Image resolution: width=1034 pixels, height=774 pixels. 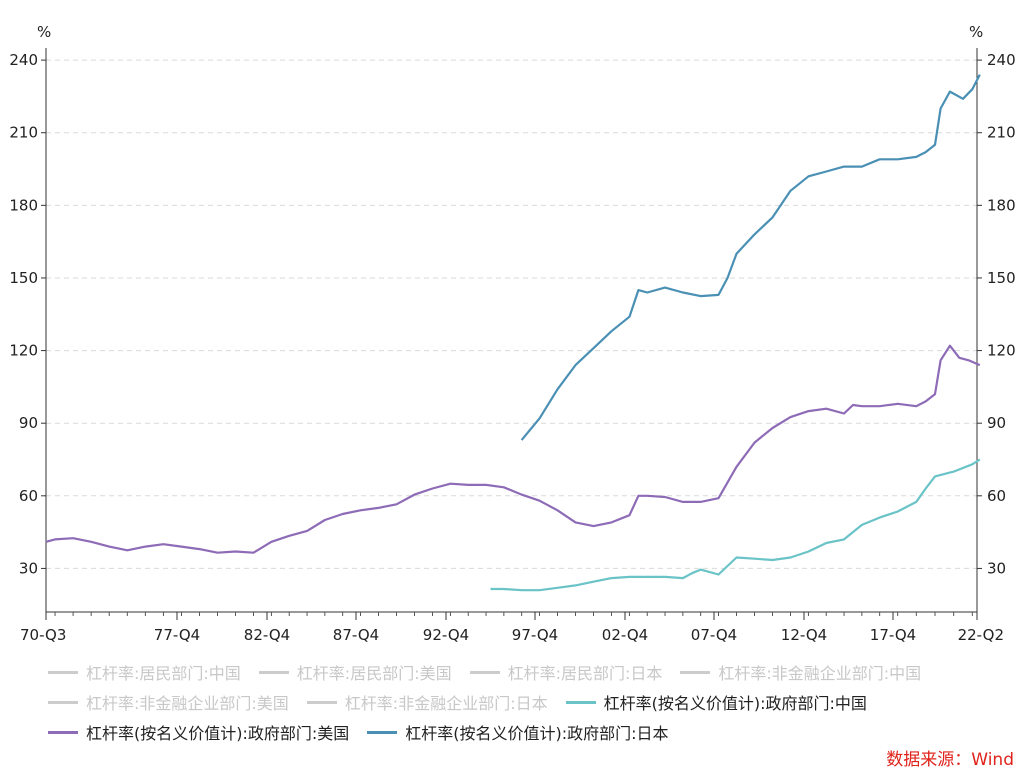 What do you see at coordinates (23, 278) in the screenshot?
I see `y-tick-label-left: 150` at bounding box center [23, 278].